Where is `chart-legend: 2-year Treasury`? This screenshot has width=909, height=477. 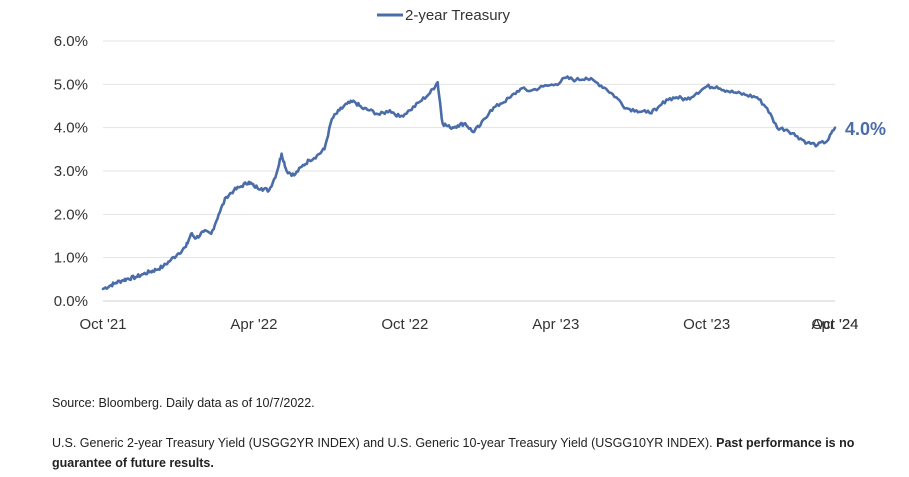 chart-legend: 2-year Treasury is located at coordinates (444, 15).